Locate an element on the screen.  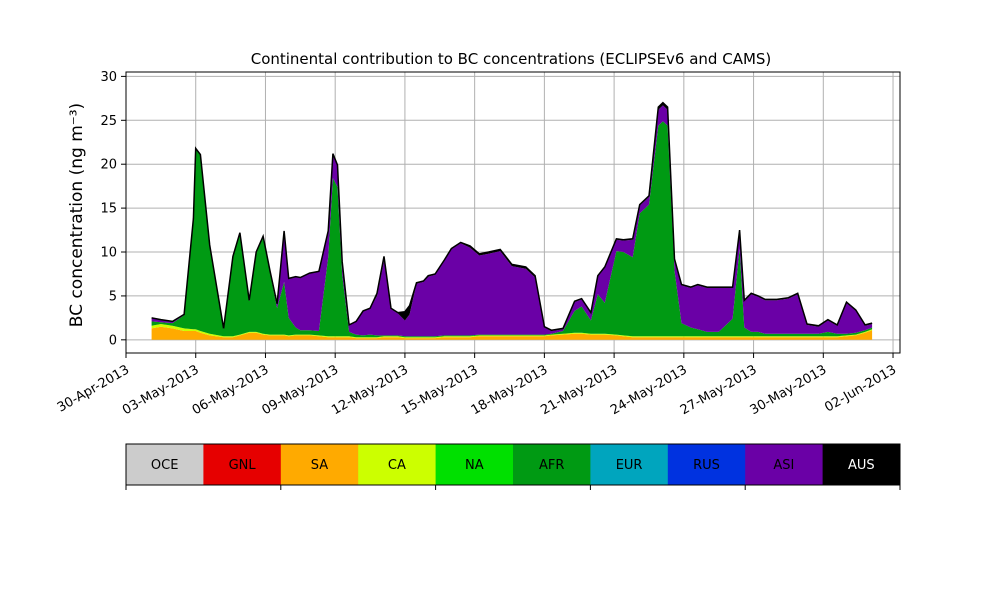
legend-label-asi: ASI is located at coordinates (783, 465).